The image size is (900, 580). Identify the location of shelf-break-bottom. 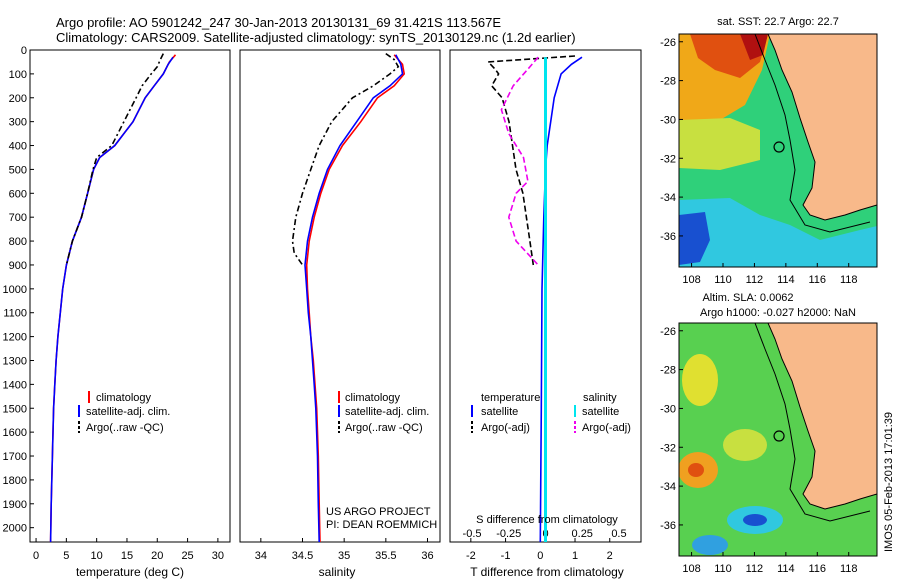
(812, 422).